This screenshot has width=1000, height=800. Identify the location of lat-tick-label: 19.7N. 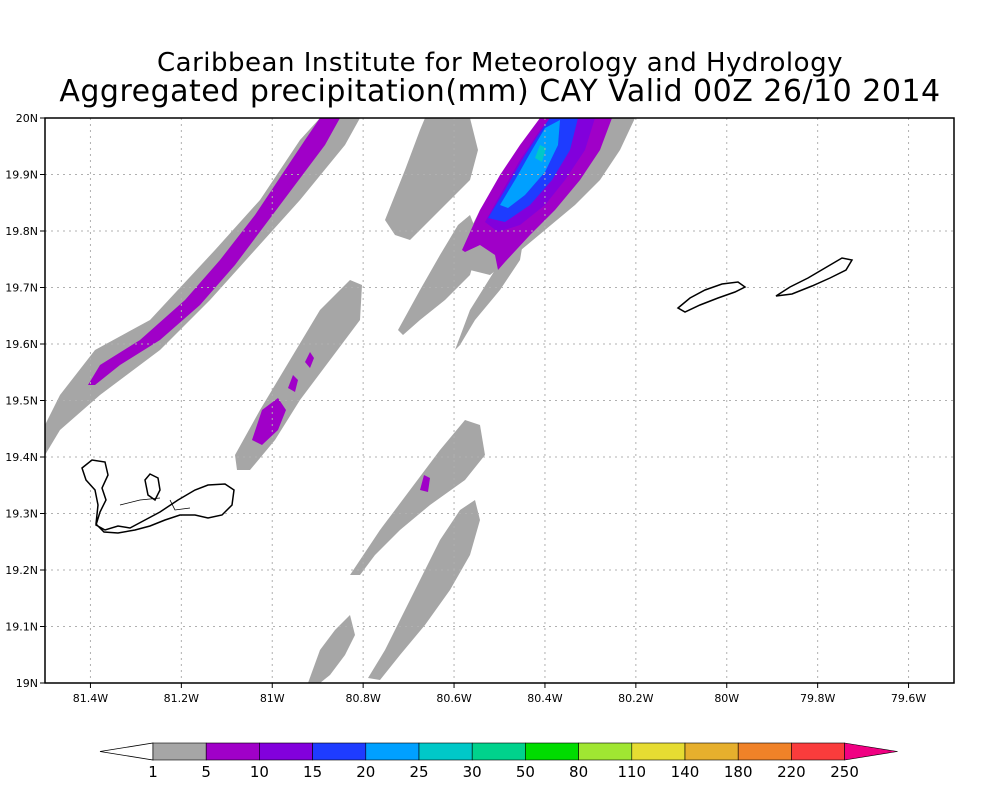
(21, 288).